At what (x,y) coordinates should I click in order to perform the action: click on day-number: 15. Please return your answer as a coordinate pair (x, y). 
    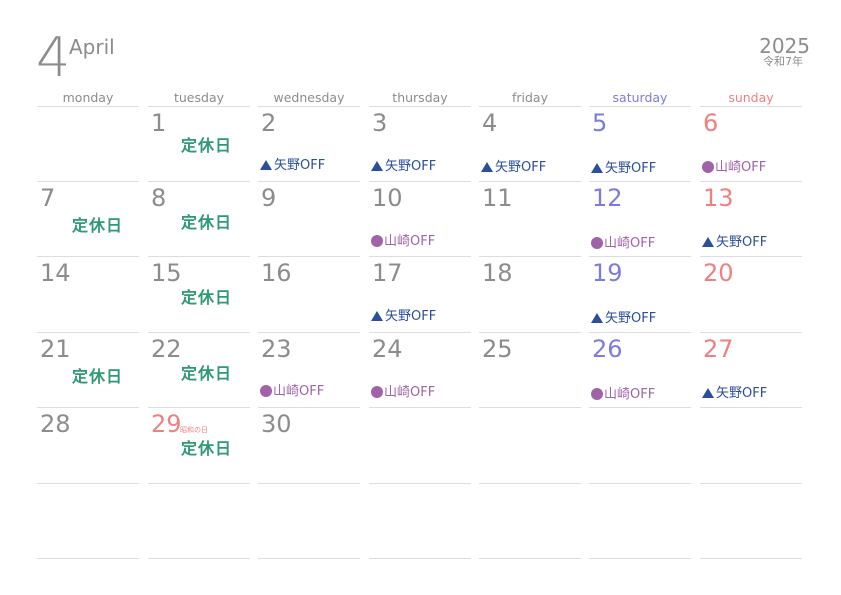
    Looking at the image, I should click on (166, 273).